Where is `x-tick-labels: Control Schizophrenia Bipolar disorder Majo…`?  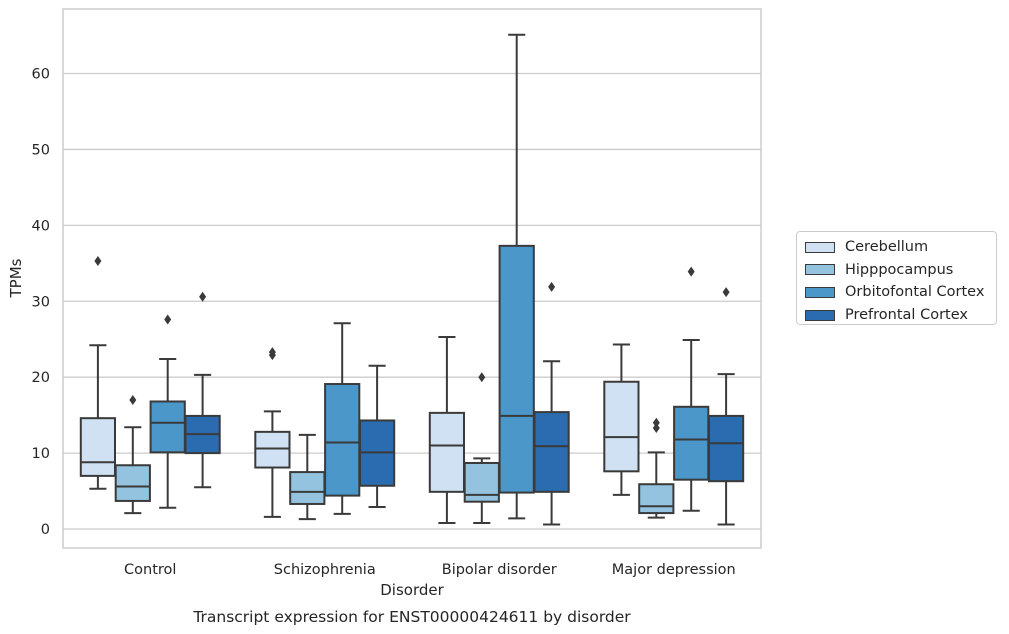 x-tick-labels: Control Schizophrenia Bipolar disorder Majo… is located at coordinates (430, 570).